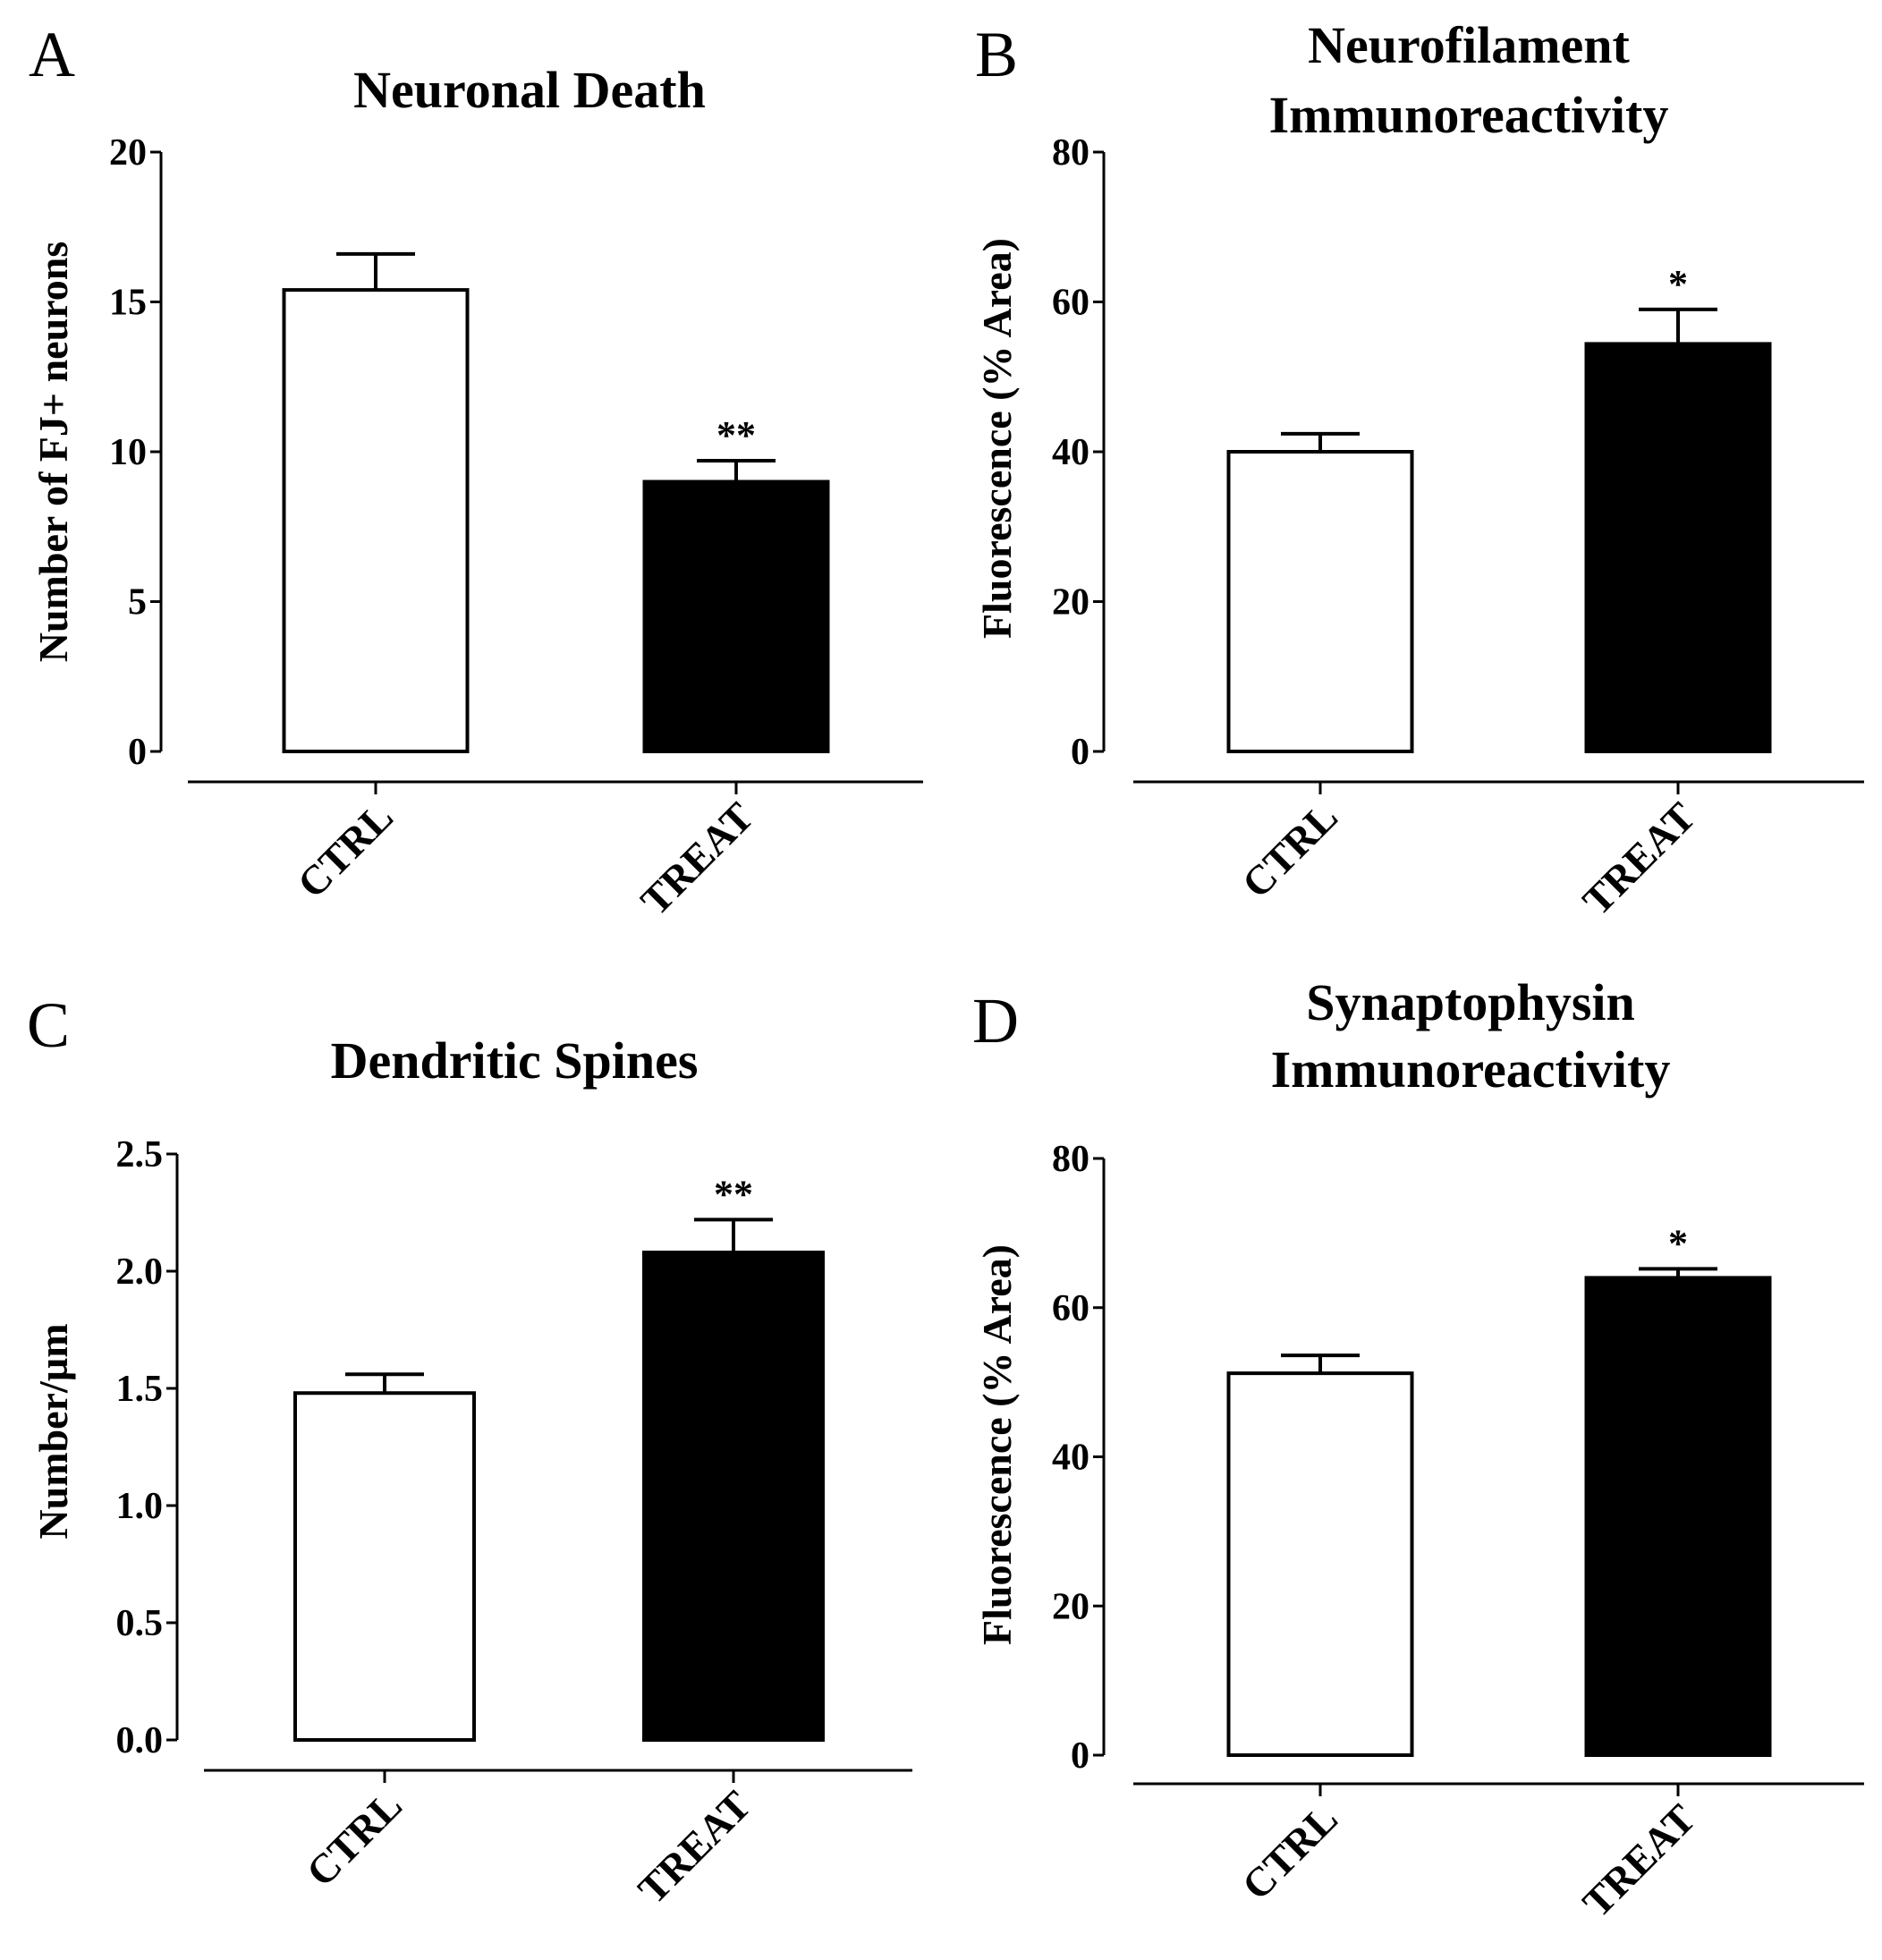  Describe the element at coordinates (1080, 1756) in the screenshot. I see `y-tick-label-d: 0` at that location.